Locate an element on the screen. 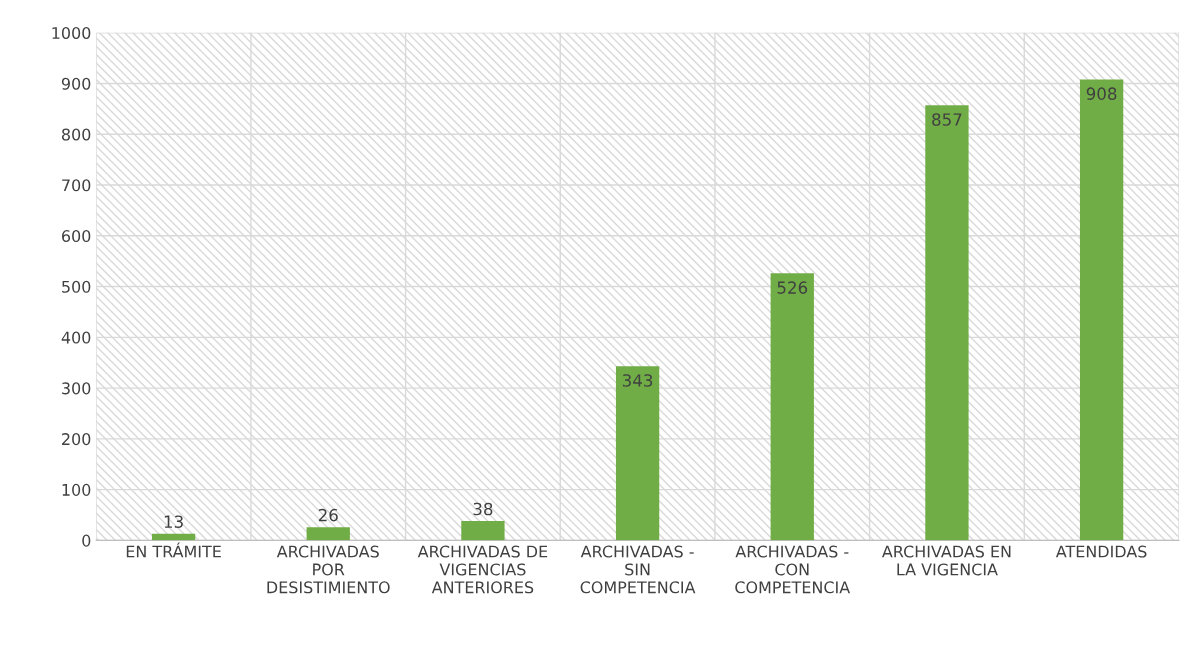 Image resolution: width=1203 pixels, height=655 pixels. y-tick-label: 0 is located at coordinates (86, 540).